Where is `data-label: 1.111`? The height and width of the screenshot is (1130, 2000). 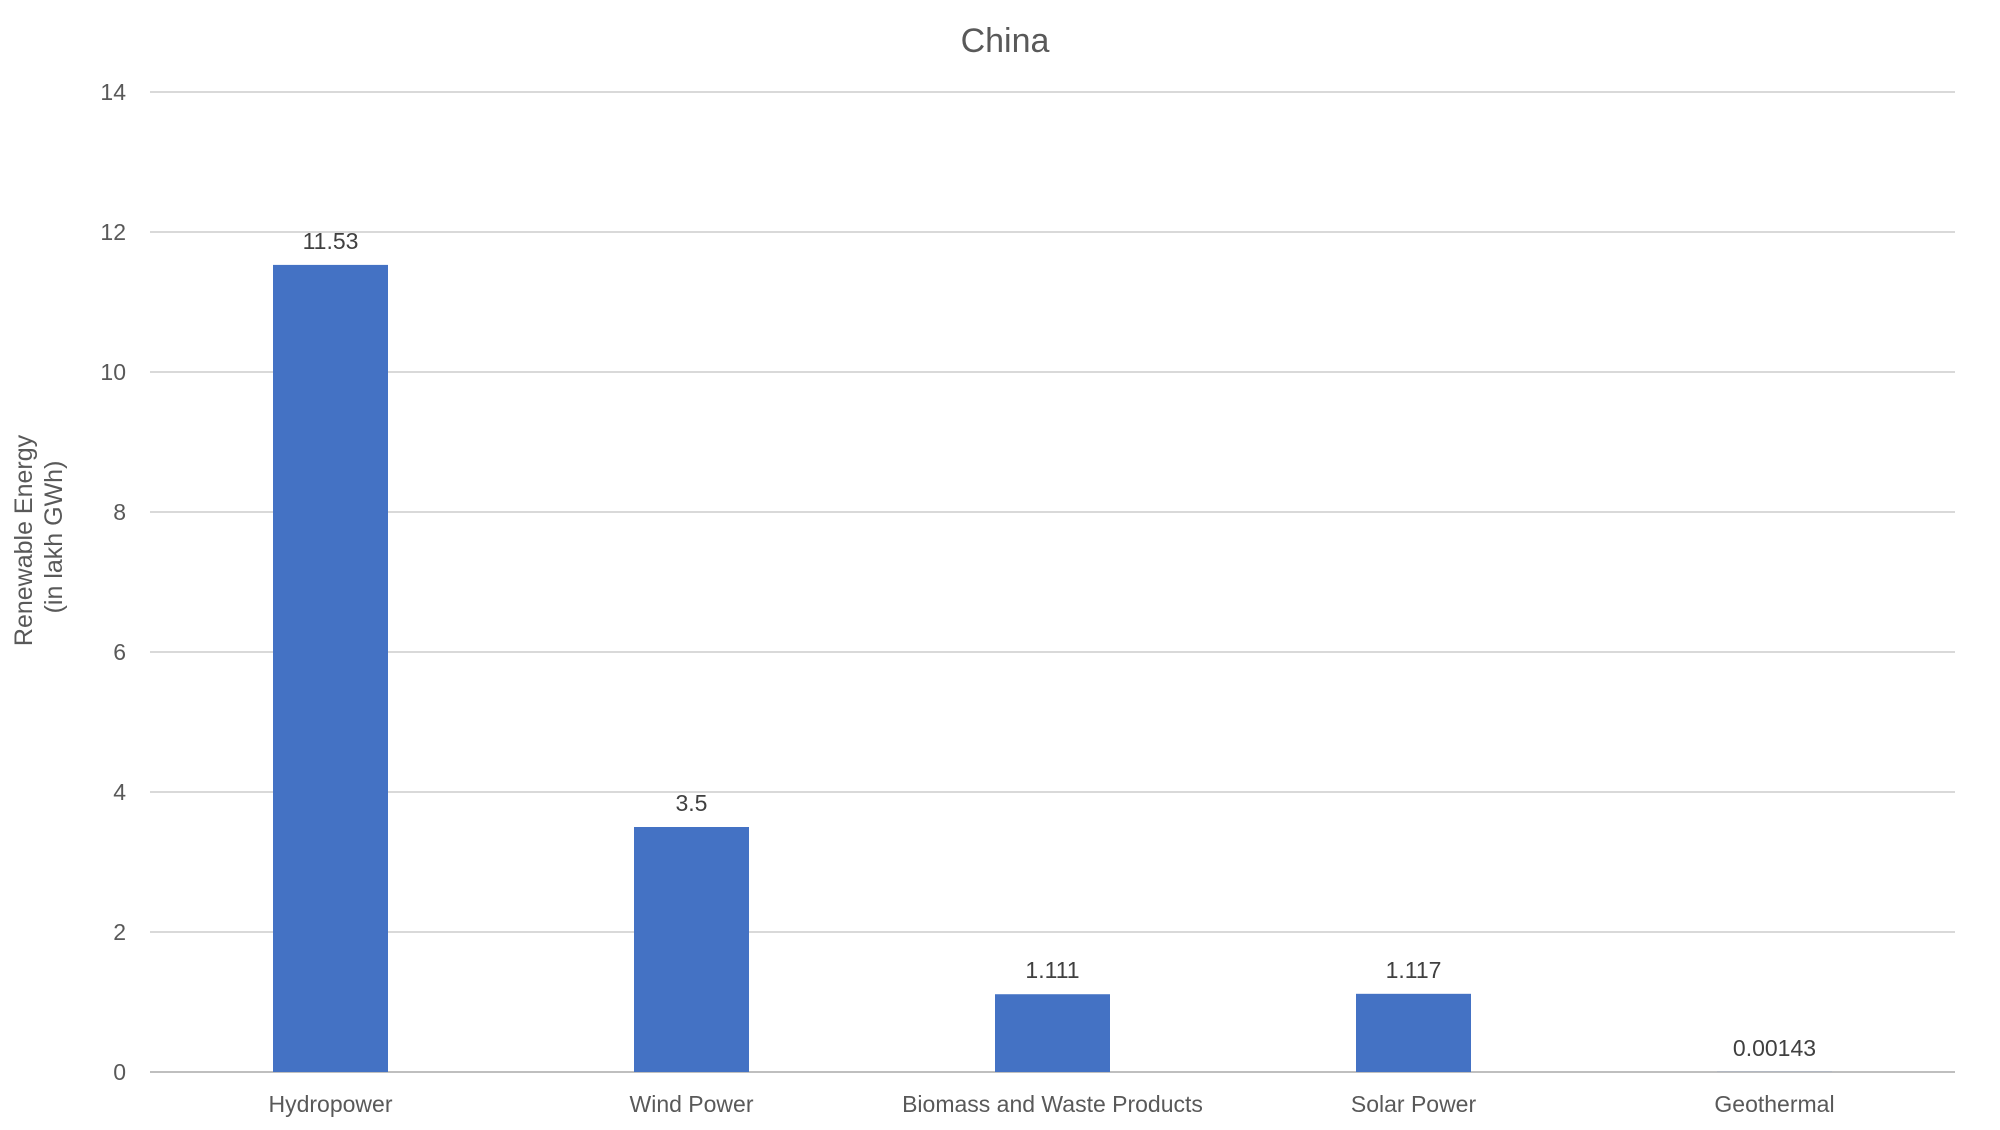
data-label: 1.111 is located at coordinates (1052, 970).